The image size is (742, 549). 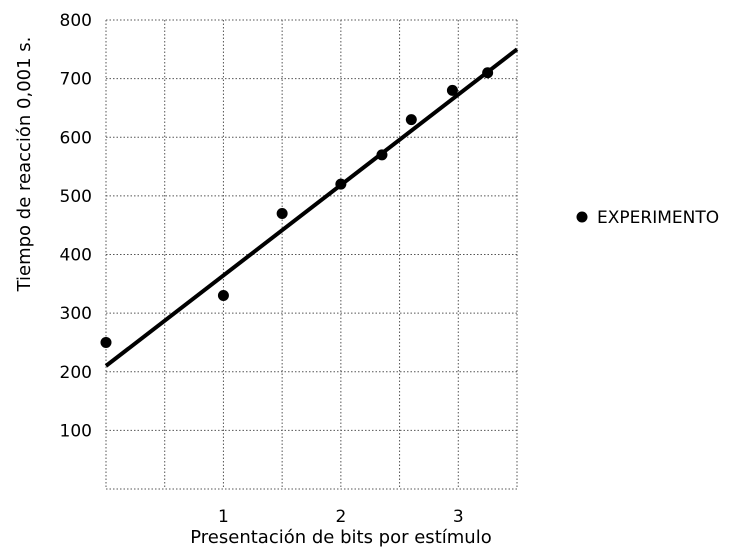 I want to click on y-tick-label: 300, so click(x=76, y=314).